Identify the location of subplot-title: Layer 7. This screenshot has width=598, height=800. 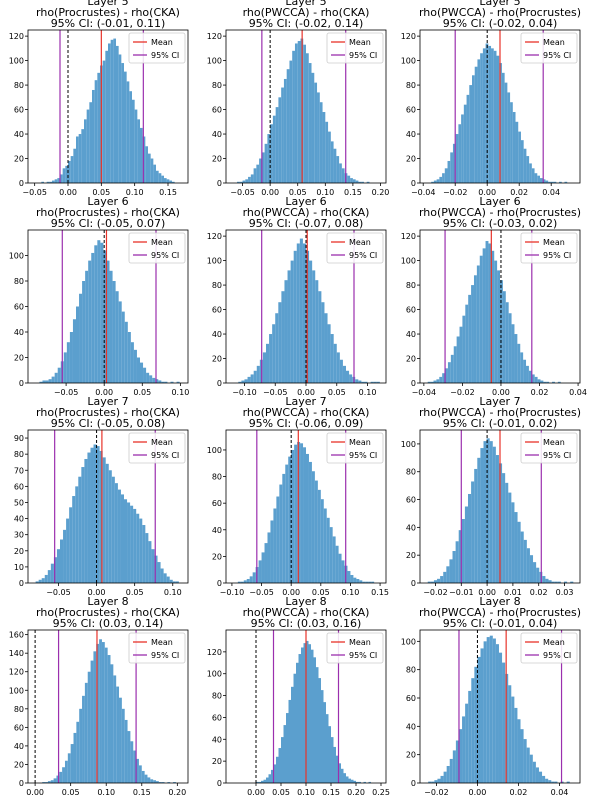
(499, 401).